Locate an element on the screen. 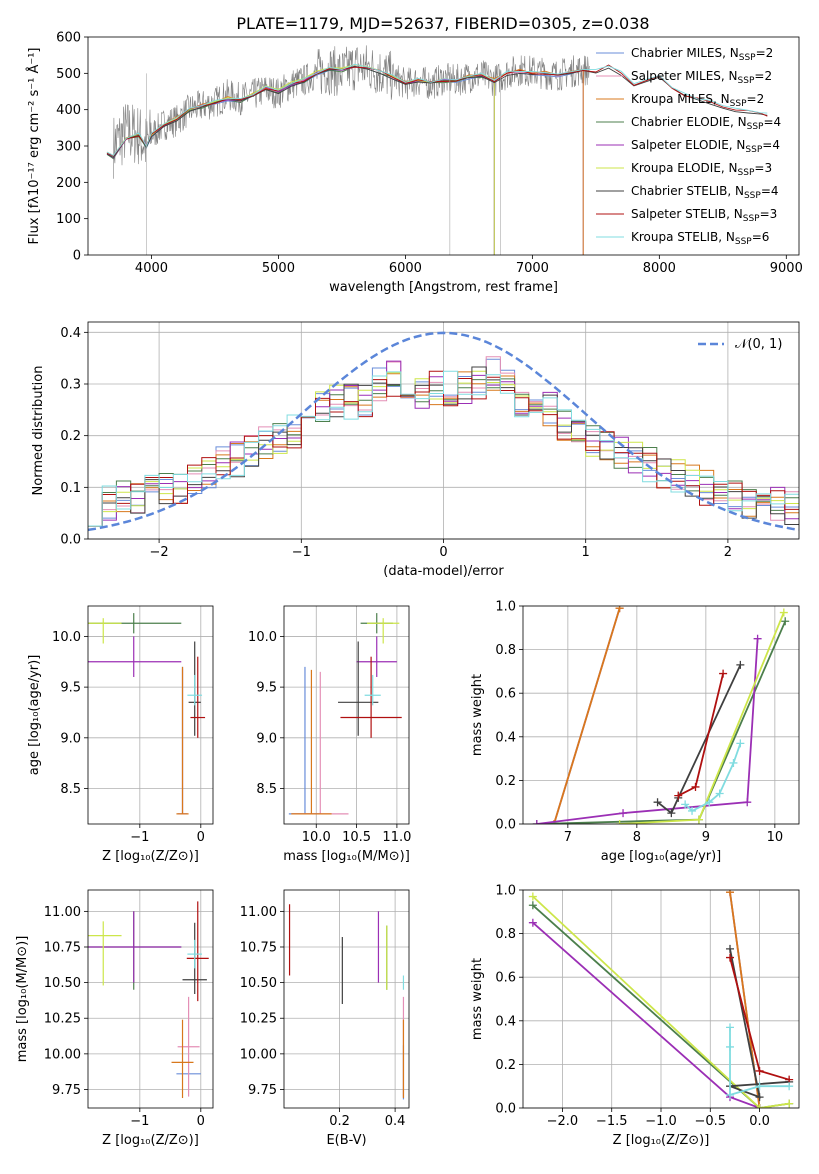 The height and width of the screenshot is (1174, 819). y-tick-label: 10.50 is located at coordinates (62, 983).